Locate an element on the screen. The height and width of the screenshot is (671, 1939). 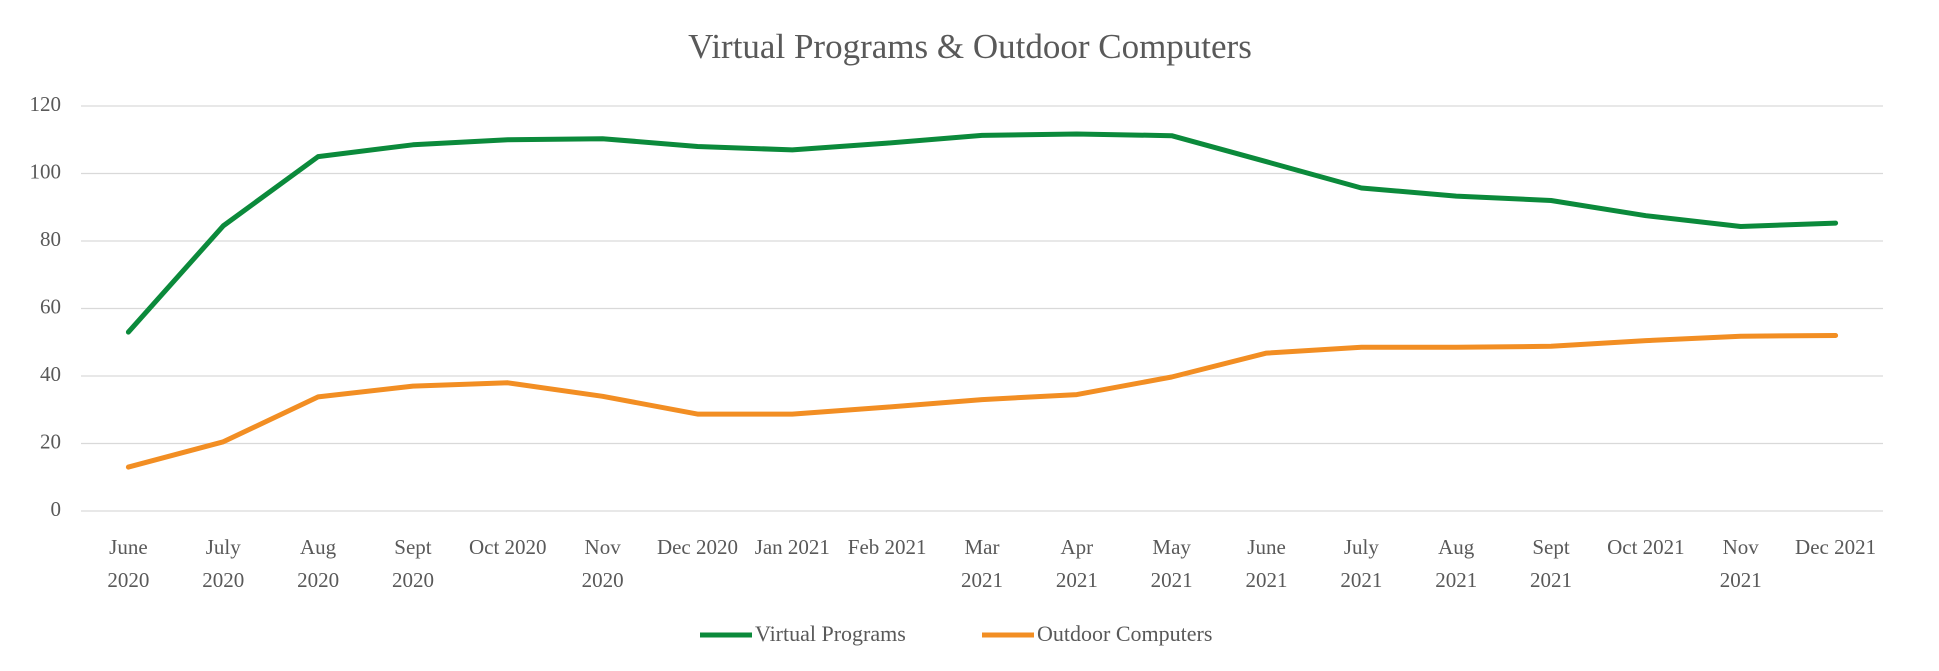
x-tick-label: Sept 2020 is located at coordinates (412, 563).